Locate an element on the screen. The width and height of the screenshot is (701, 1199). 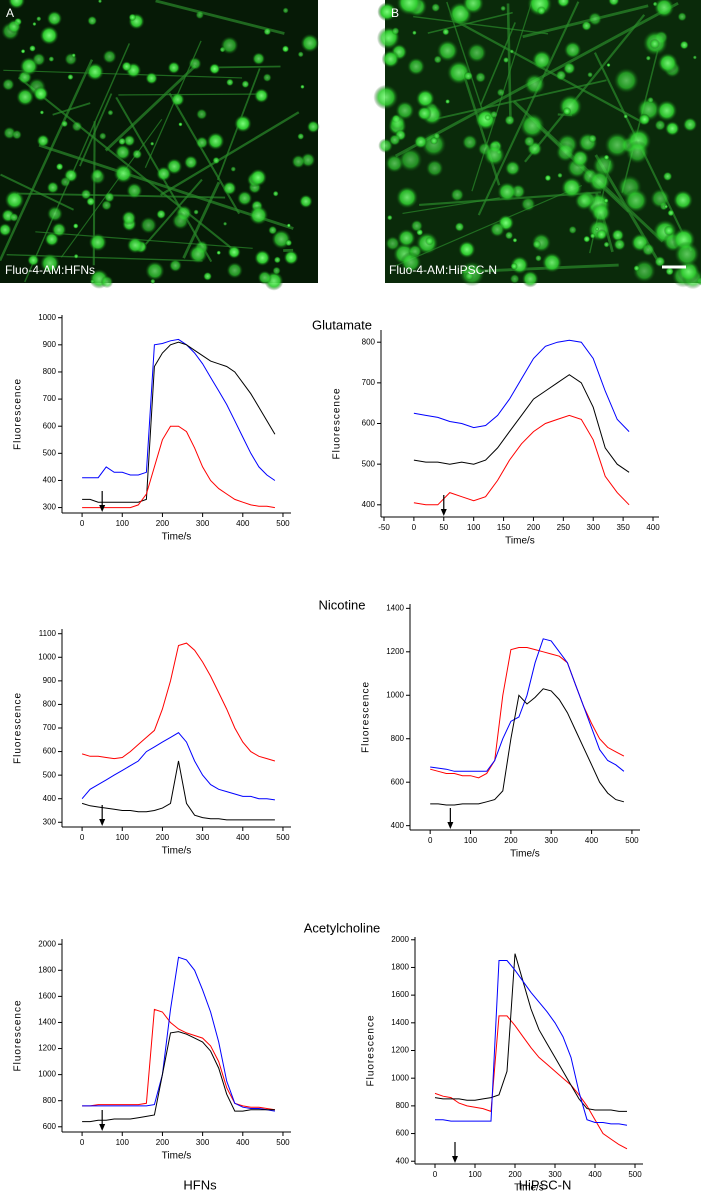
y-tick-label: 600 is located at coordinates (50, 751).